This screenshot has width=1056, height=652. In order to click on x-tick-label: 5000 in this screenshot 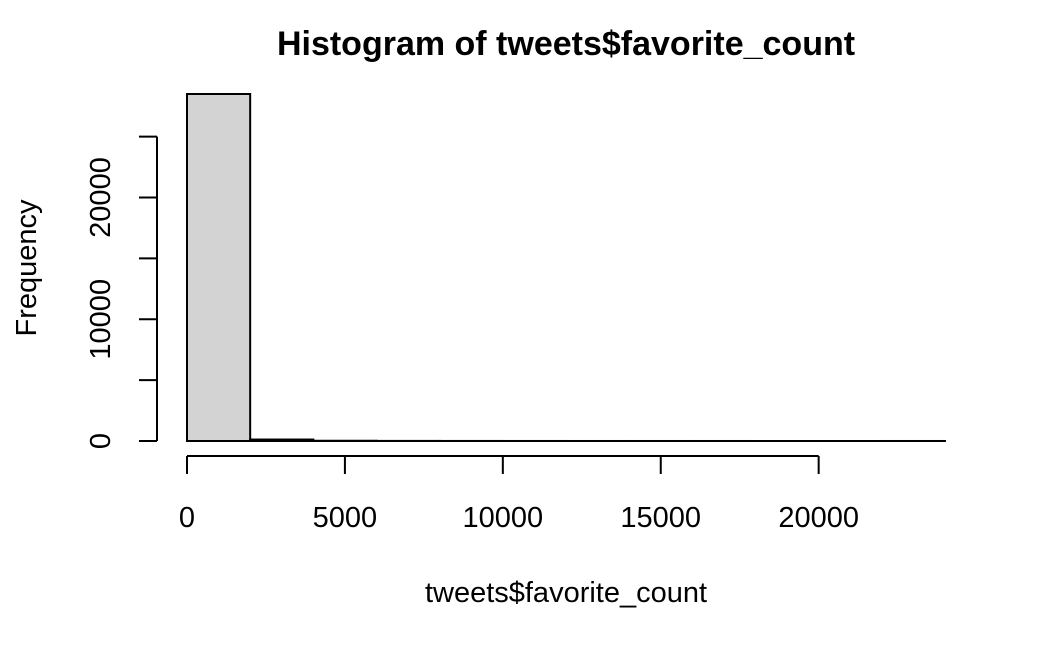, I will do `click(345, 518)`.